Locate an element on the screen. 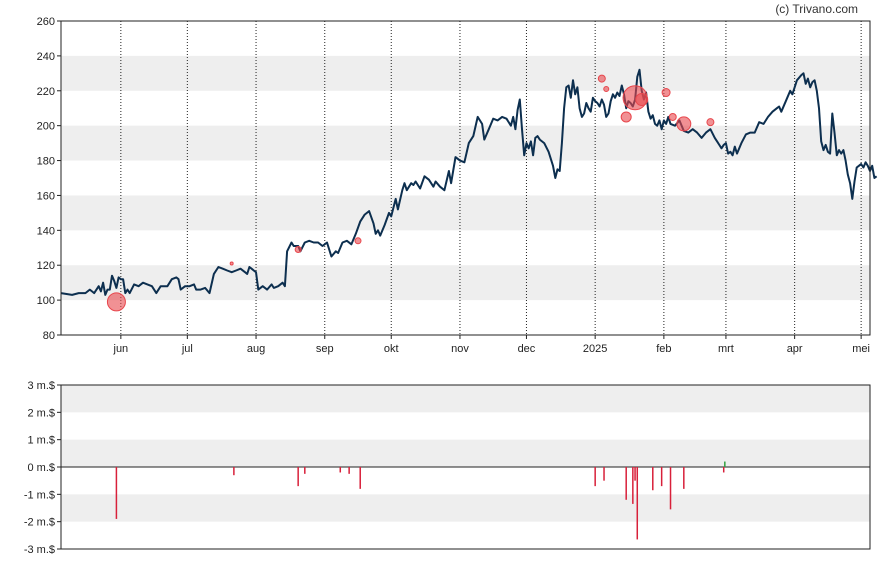 The image size is (888, 570). price-y-tick-label: 140 is located at coordinates (46, 231).